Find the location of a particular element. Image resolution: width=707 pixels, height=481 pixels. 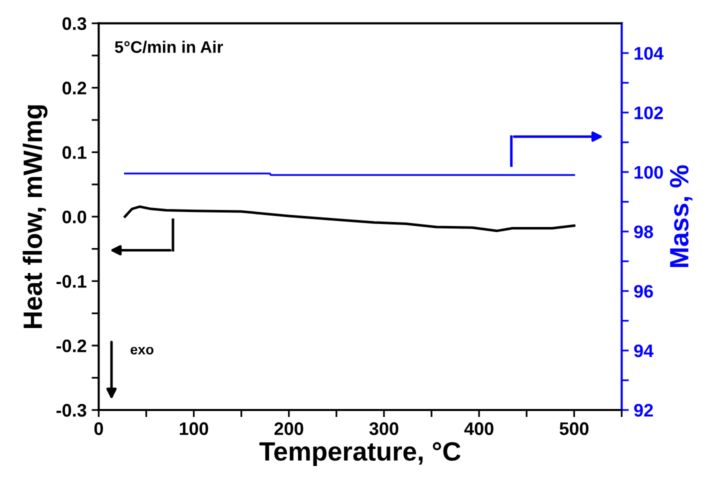

y-tick-label: 0.2 is located at coordinates (74, 88).